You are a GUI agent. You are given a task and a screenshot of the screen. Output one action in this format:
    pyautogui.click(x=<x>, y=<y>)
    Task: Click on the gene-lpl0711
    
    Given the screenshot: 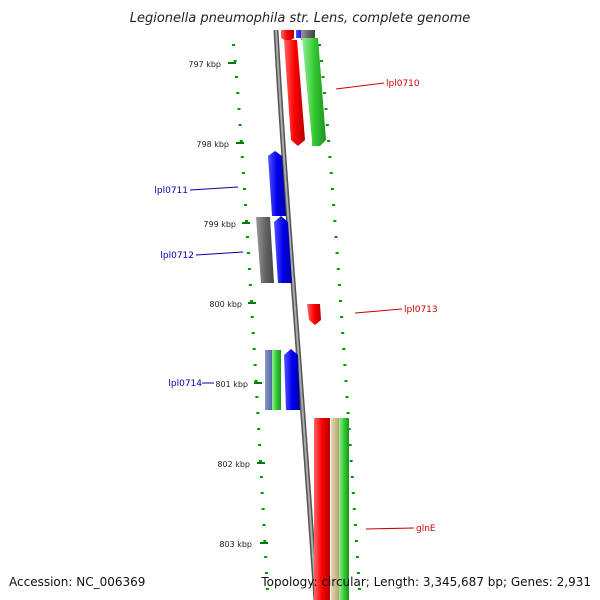 What is the action you would take?
    pyautogui.click(x=277, y=183)
    